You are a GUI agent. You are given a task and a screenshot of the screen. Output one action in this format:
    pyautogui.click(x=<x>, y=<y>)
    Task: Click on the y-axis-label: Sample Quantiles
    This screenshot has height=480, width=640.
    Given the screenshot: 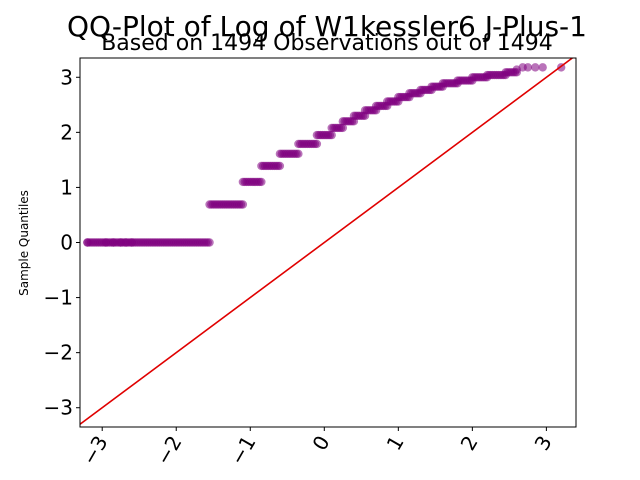 What is the action you would take?
    pyautogui.click(x=24, y=243)
    